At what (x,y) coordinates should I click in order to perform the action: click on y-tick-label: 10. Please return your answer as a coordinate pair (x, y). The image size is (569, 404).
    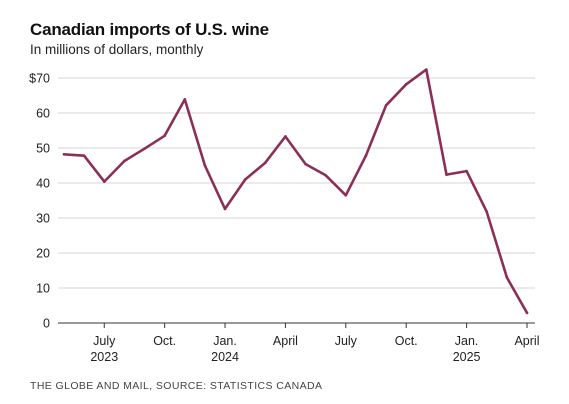
    Looking at the image, I should click on (43, 289).